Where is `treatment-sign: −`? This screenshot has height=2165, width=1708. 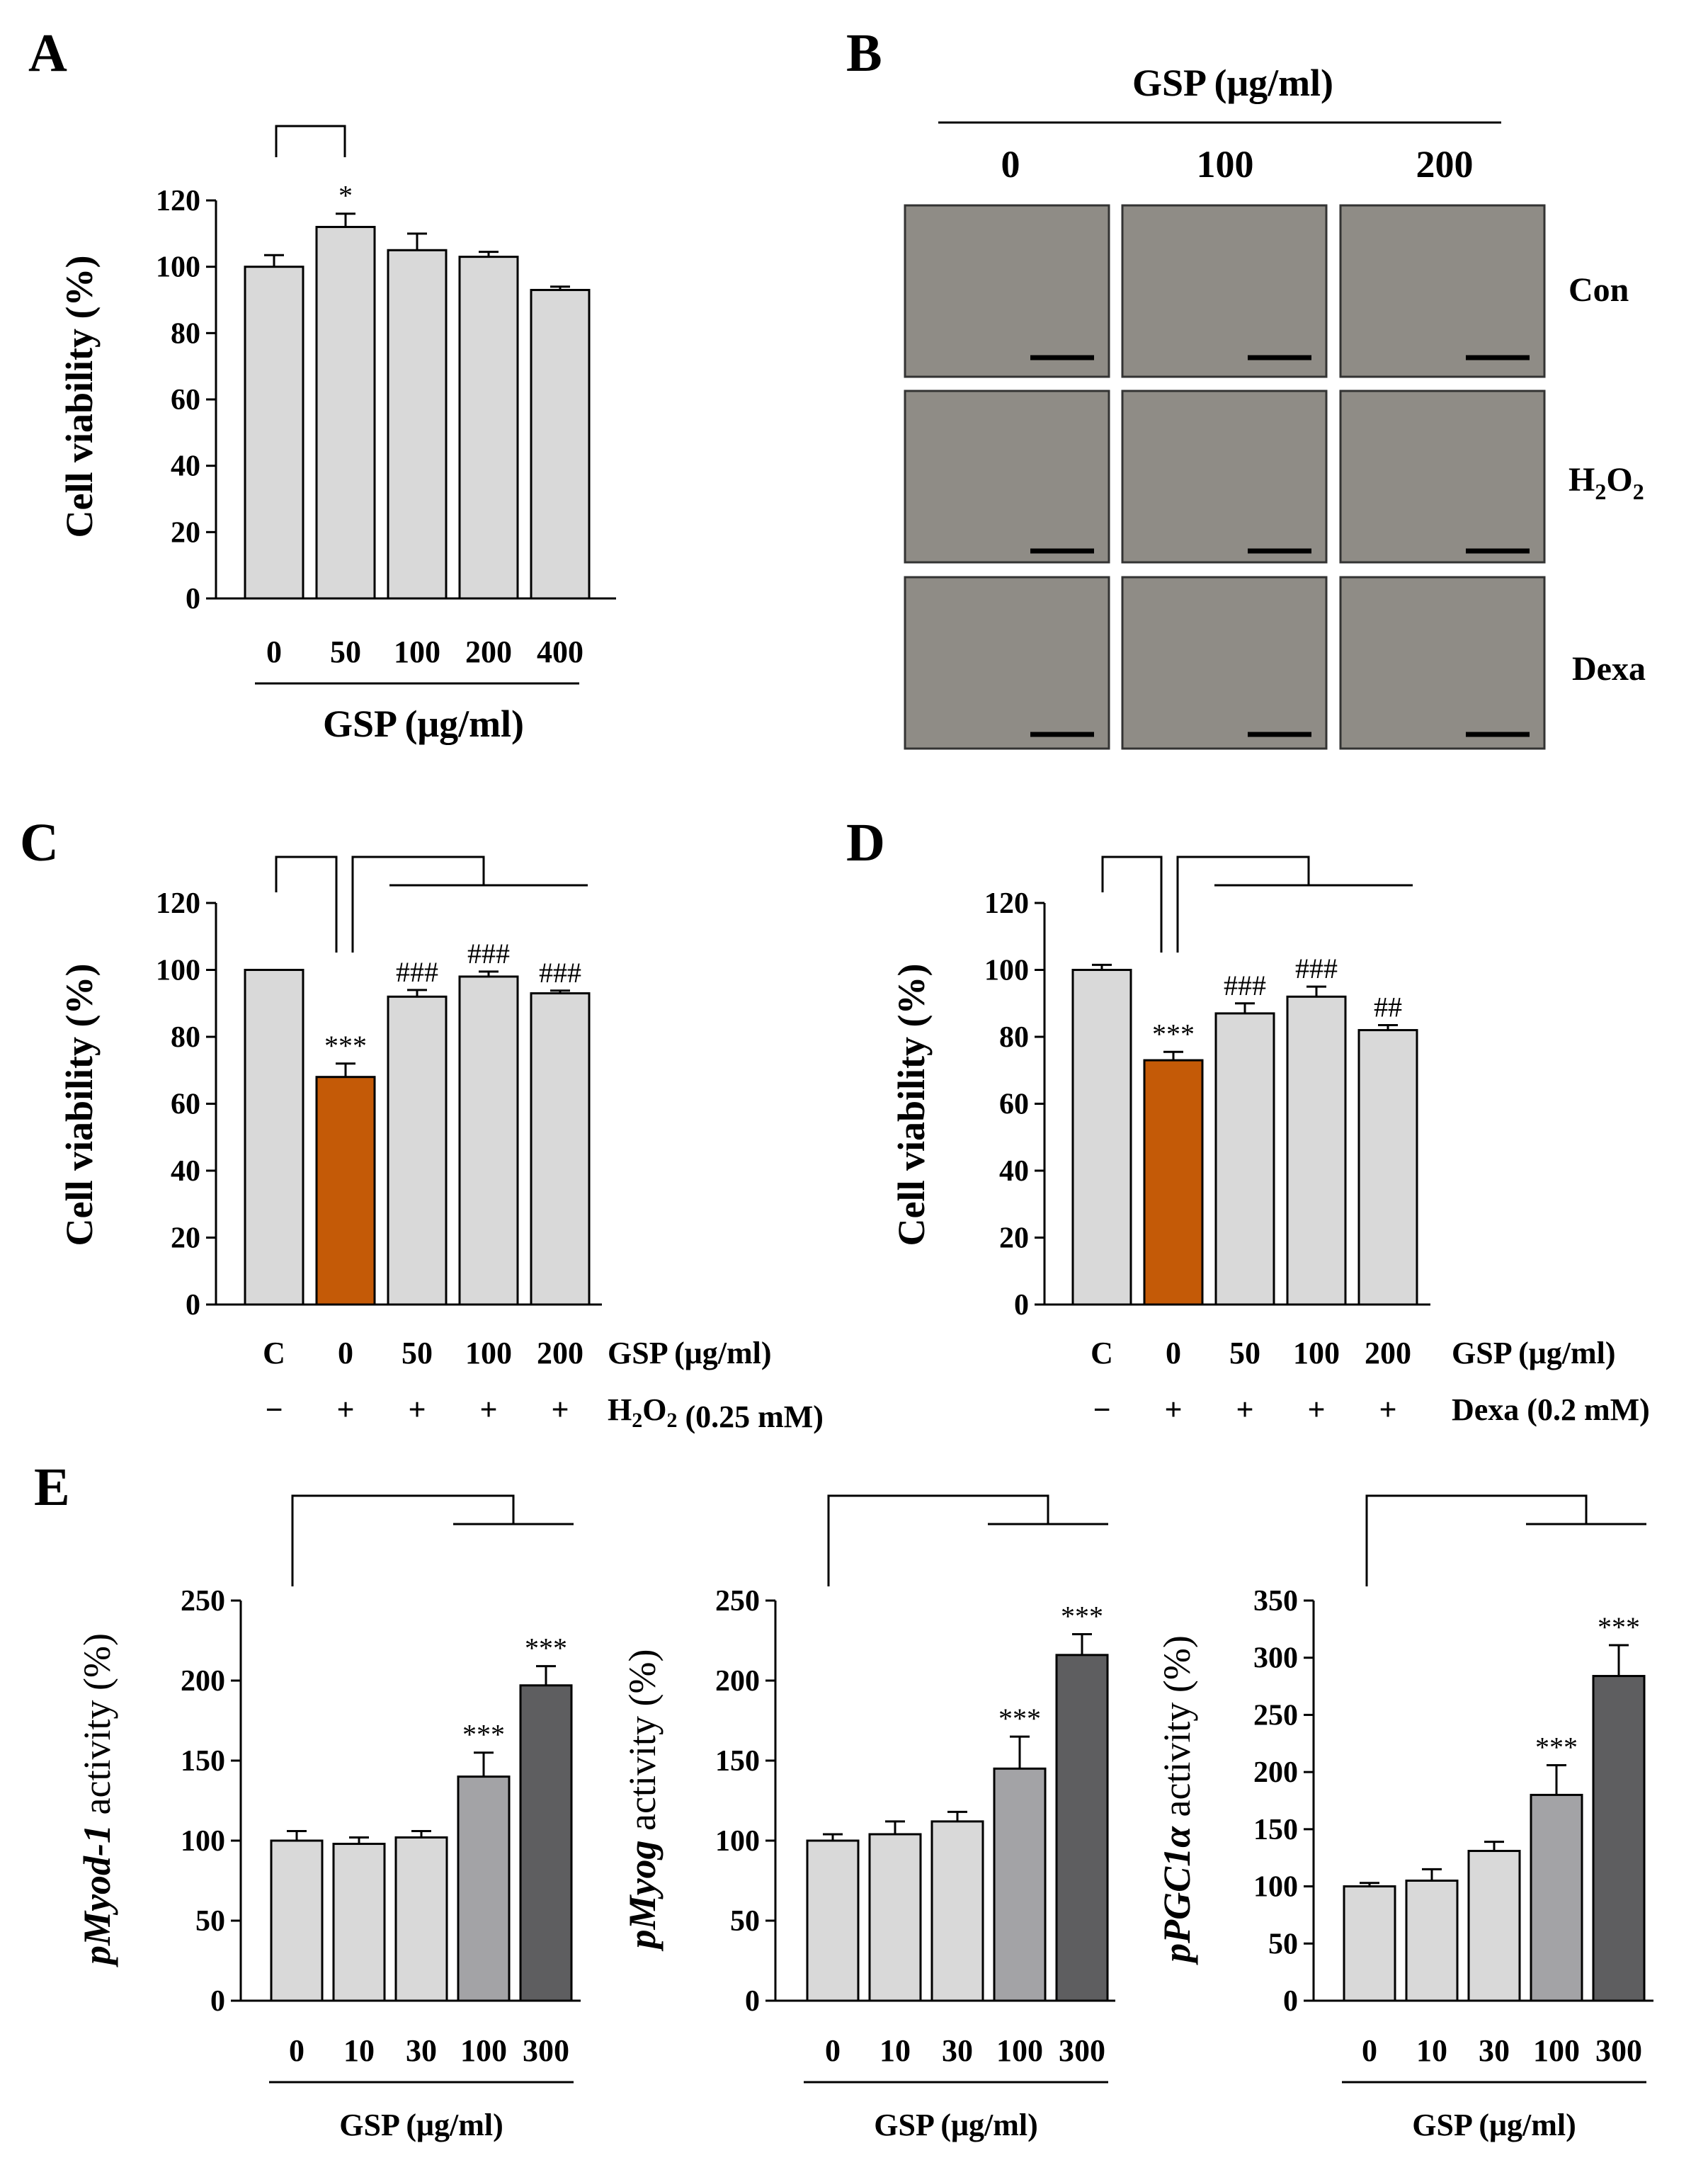
treatment-sign: − is located at coordinates (1101, 1409).